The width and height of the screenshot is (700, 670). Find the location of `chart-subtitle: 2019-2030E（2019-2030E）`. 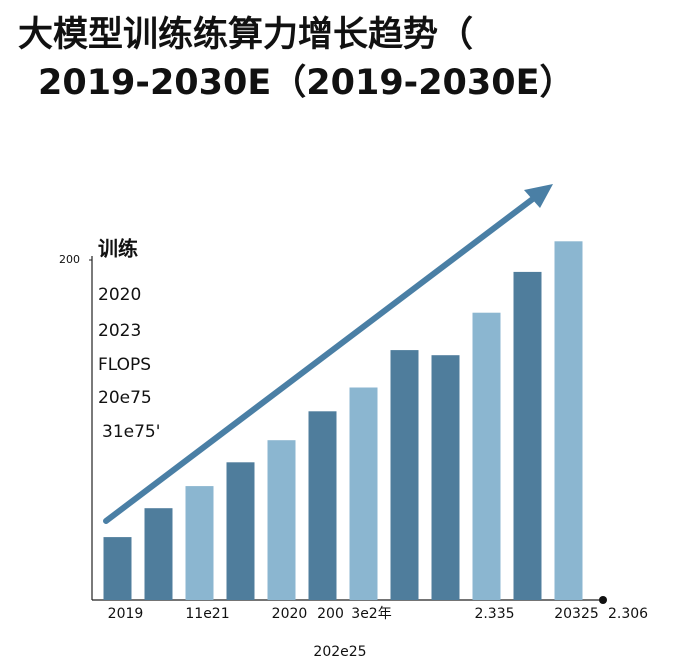

chart-subtitle: 2019-2030E（2019-2030E） is located at coordinates (306, 83).